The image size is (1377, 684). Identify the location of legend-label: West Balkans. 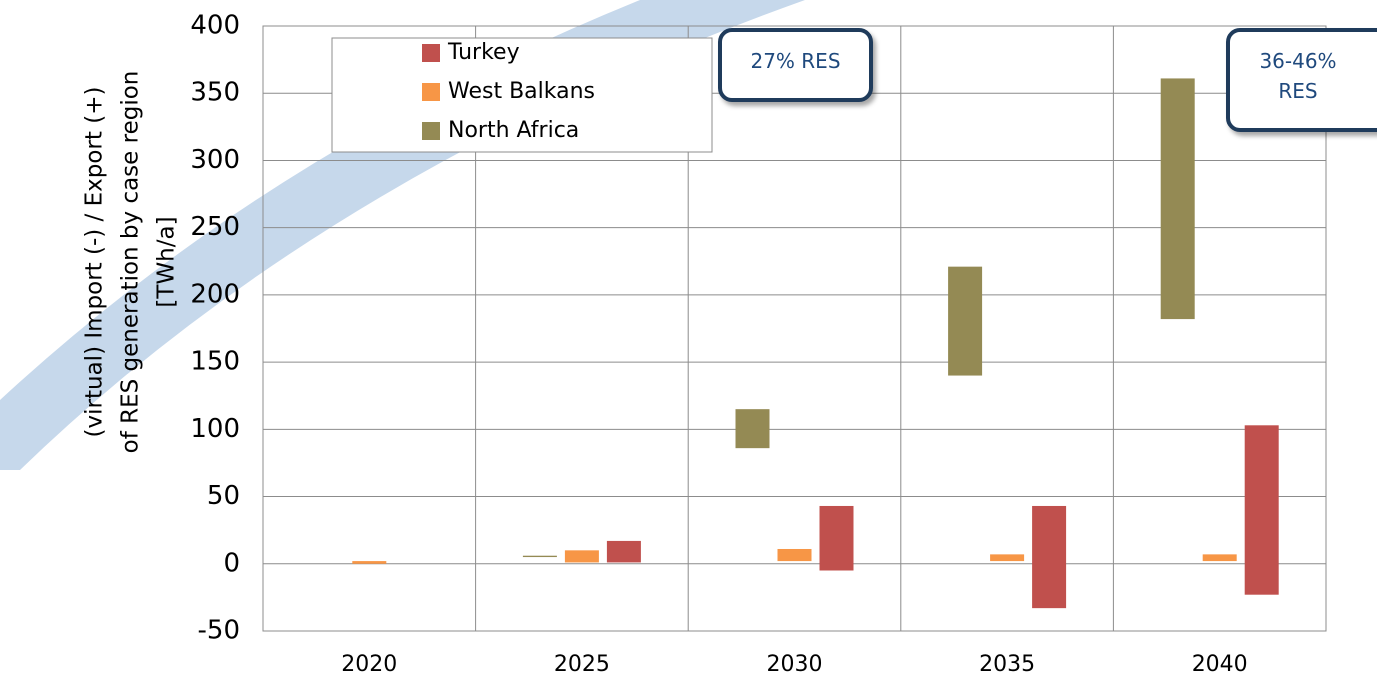
(521, 91).